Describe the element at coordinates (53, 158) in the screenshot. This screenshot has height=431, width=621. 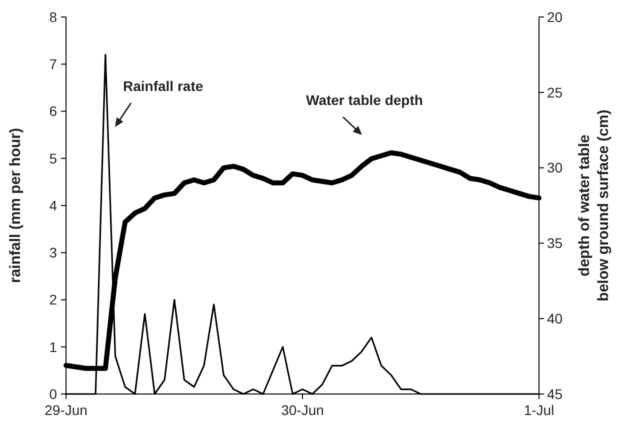
I see `y-tick-label: 5` at that location.